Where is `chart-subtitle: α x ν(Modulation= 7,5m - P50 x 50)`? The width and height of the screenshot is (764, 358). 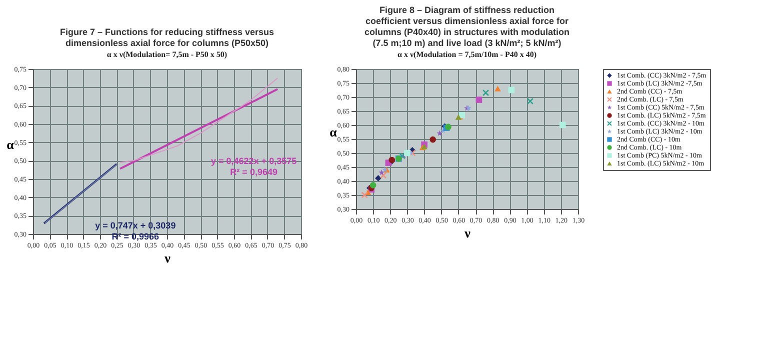
chart-subtitle: α x ν(Modulation= 7,5m - P50 x 50) is located at coordinates (167, 54).